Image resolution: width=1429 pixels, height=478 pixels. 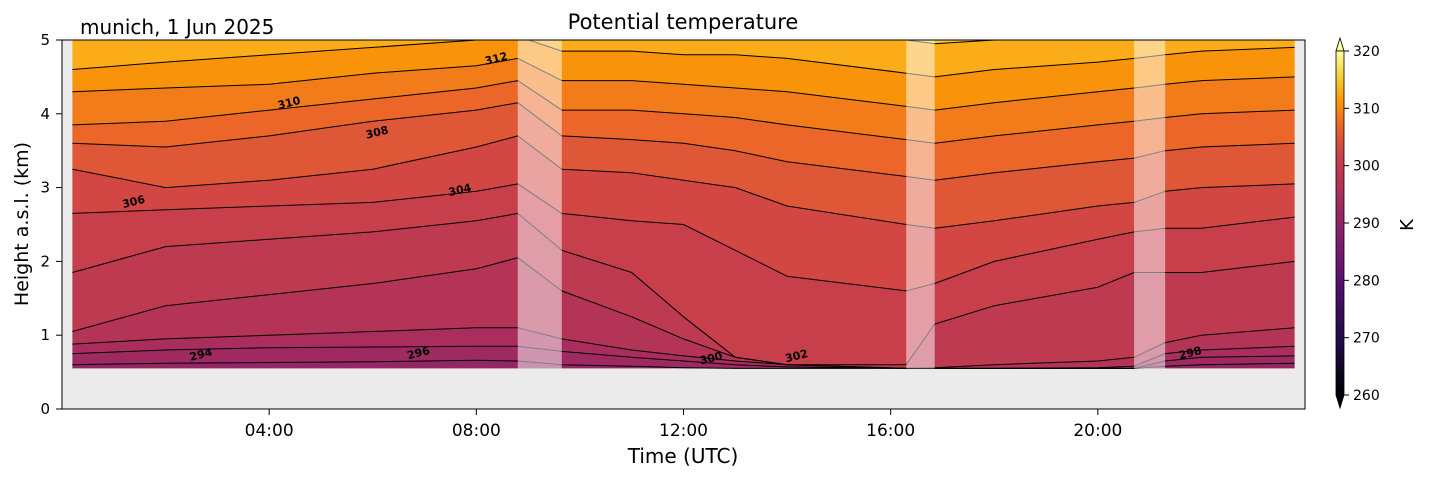 What do you see at coordinates (177, 27) in the screenshot?
I see `chart-subtitle: munich, 1 Jun 2025` at bounding box center [177, 27].